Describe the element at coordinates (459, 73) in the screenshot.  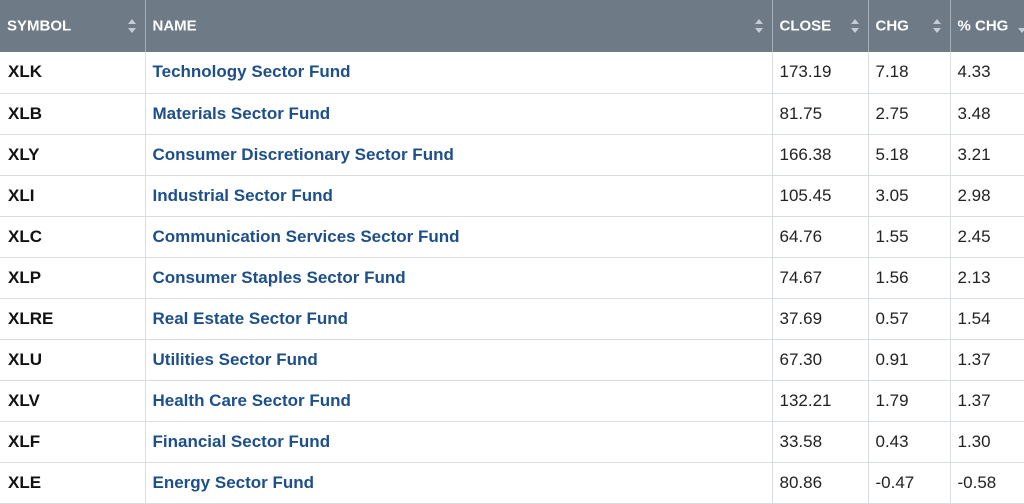
I see `name-cell: Technology Sector Fund` at that location.